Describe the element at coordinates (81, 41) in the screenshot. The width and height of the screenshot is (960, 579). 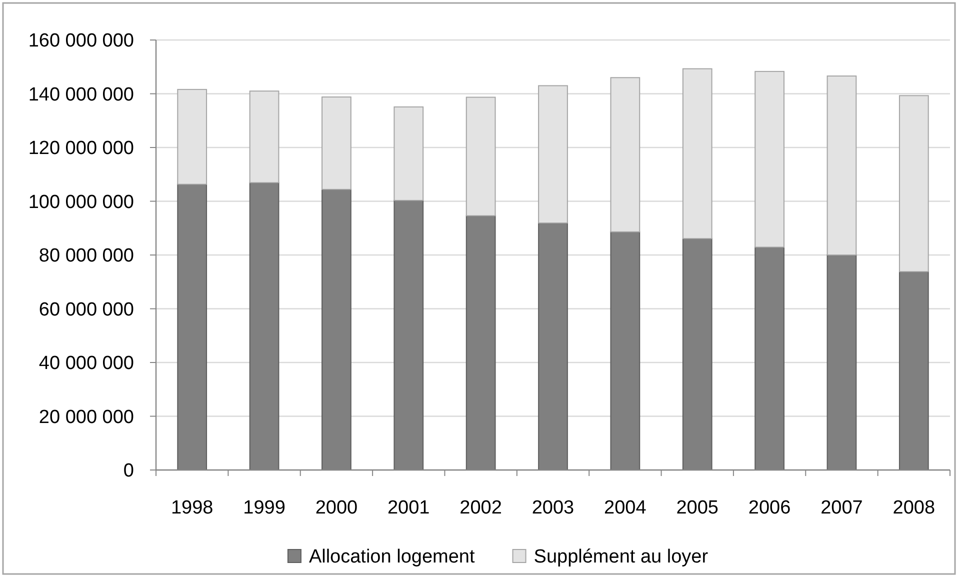
I see `y-tick-label: 160 000 000` at that location.